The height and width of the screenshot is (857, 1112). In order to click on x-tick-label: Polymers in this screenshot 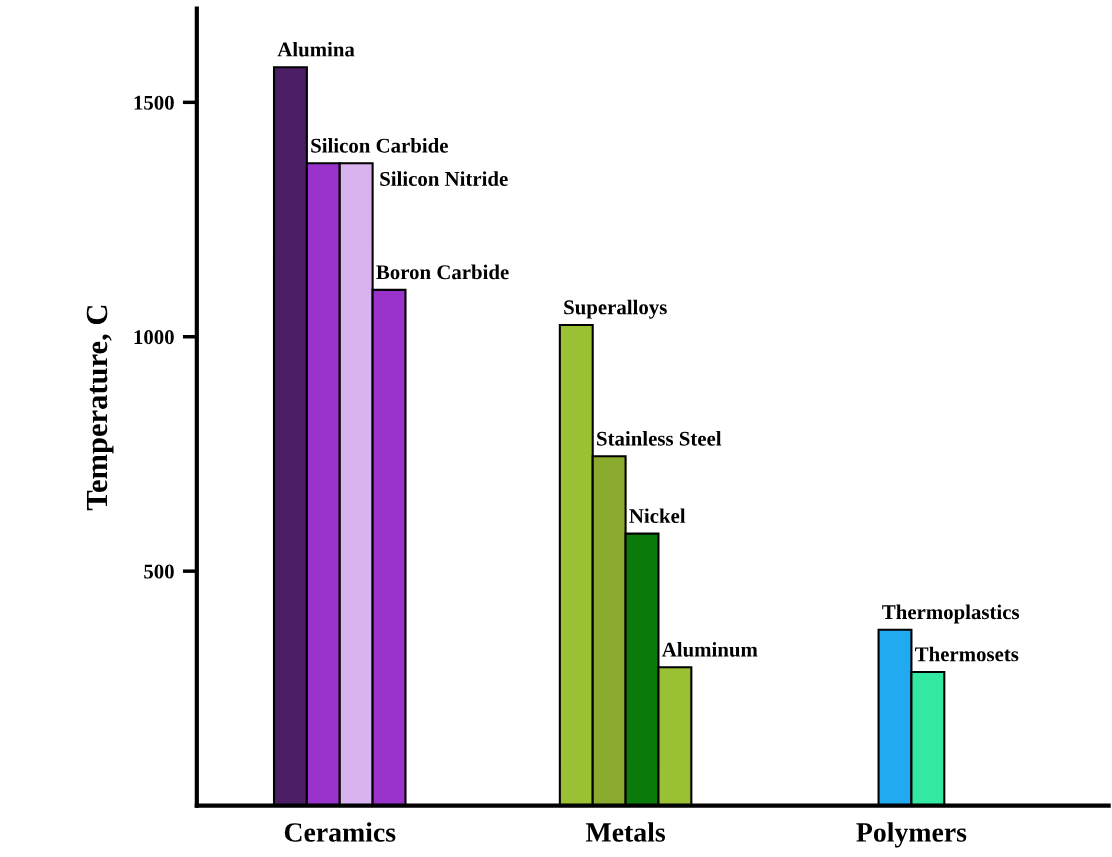, I will do `click(911, 835)`.